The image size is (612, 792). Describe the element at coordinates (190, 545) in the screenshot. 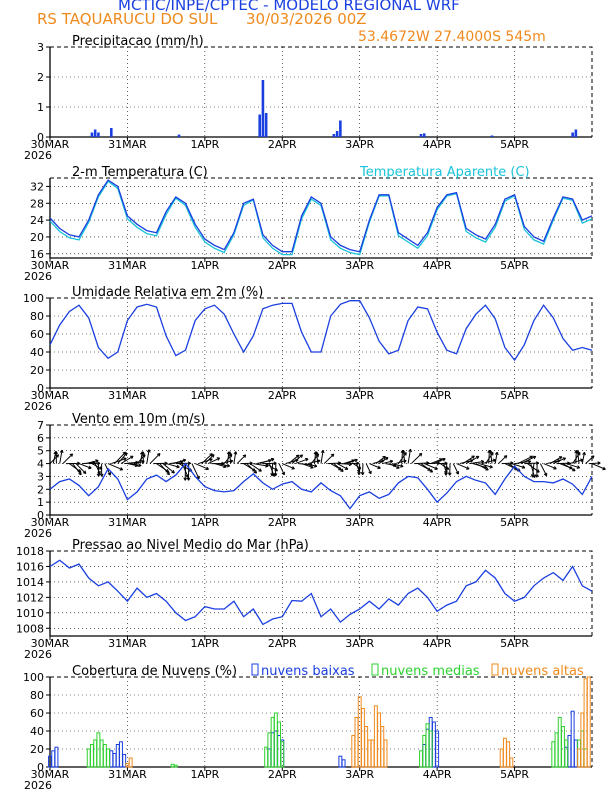

I see `pressure-title: Pressao ao Nivel Medio do Mar (hPa)` at that location.